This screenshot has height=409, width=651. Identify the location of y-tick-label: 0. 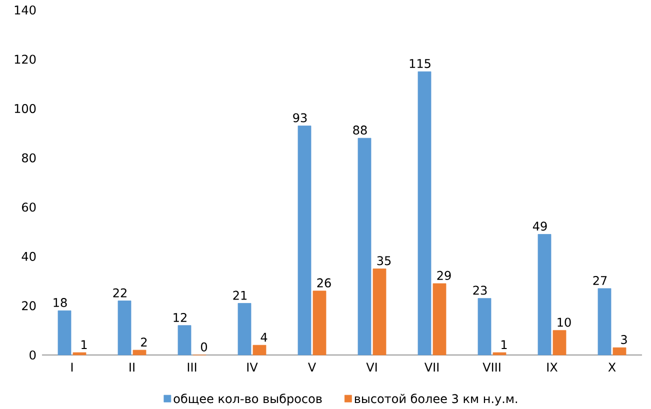
(33, 355).